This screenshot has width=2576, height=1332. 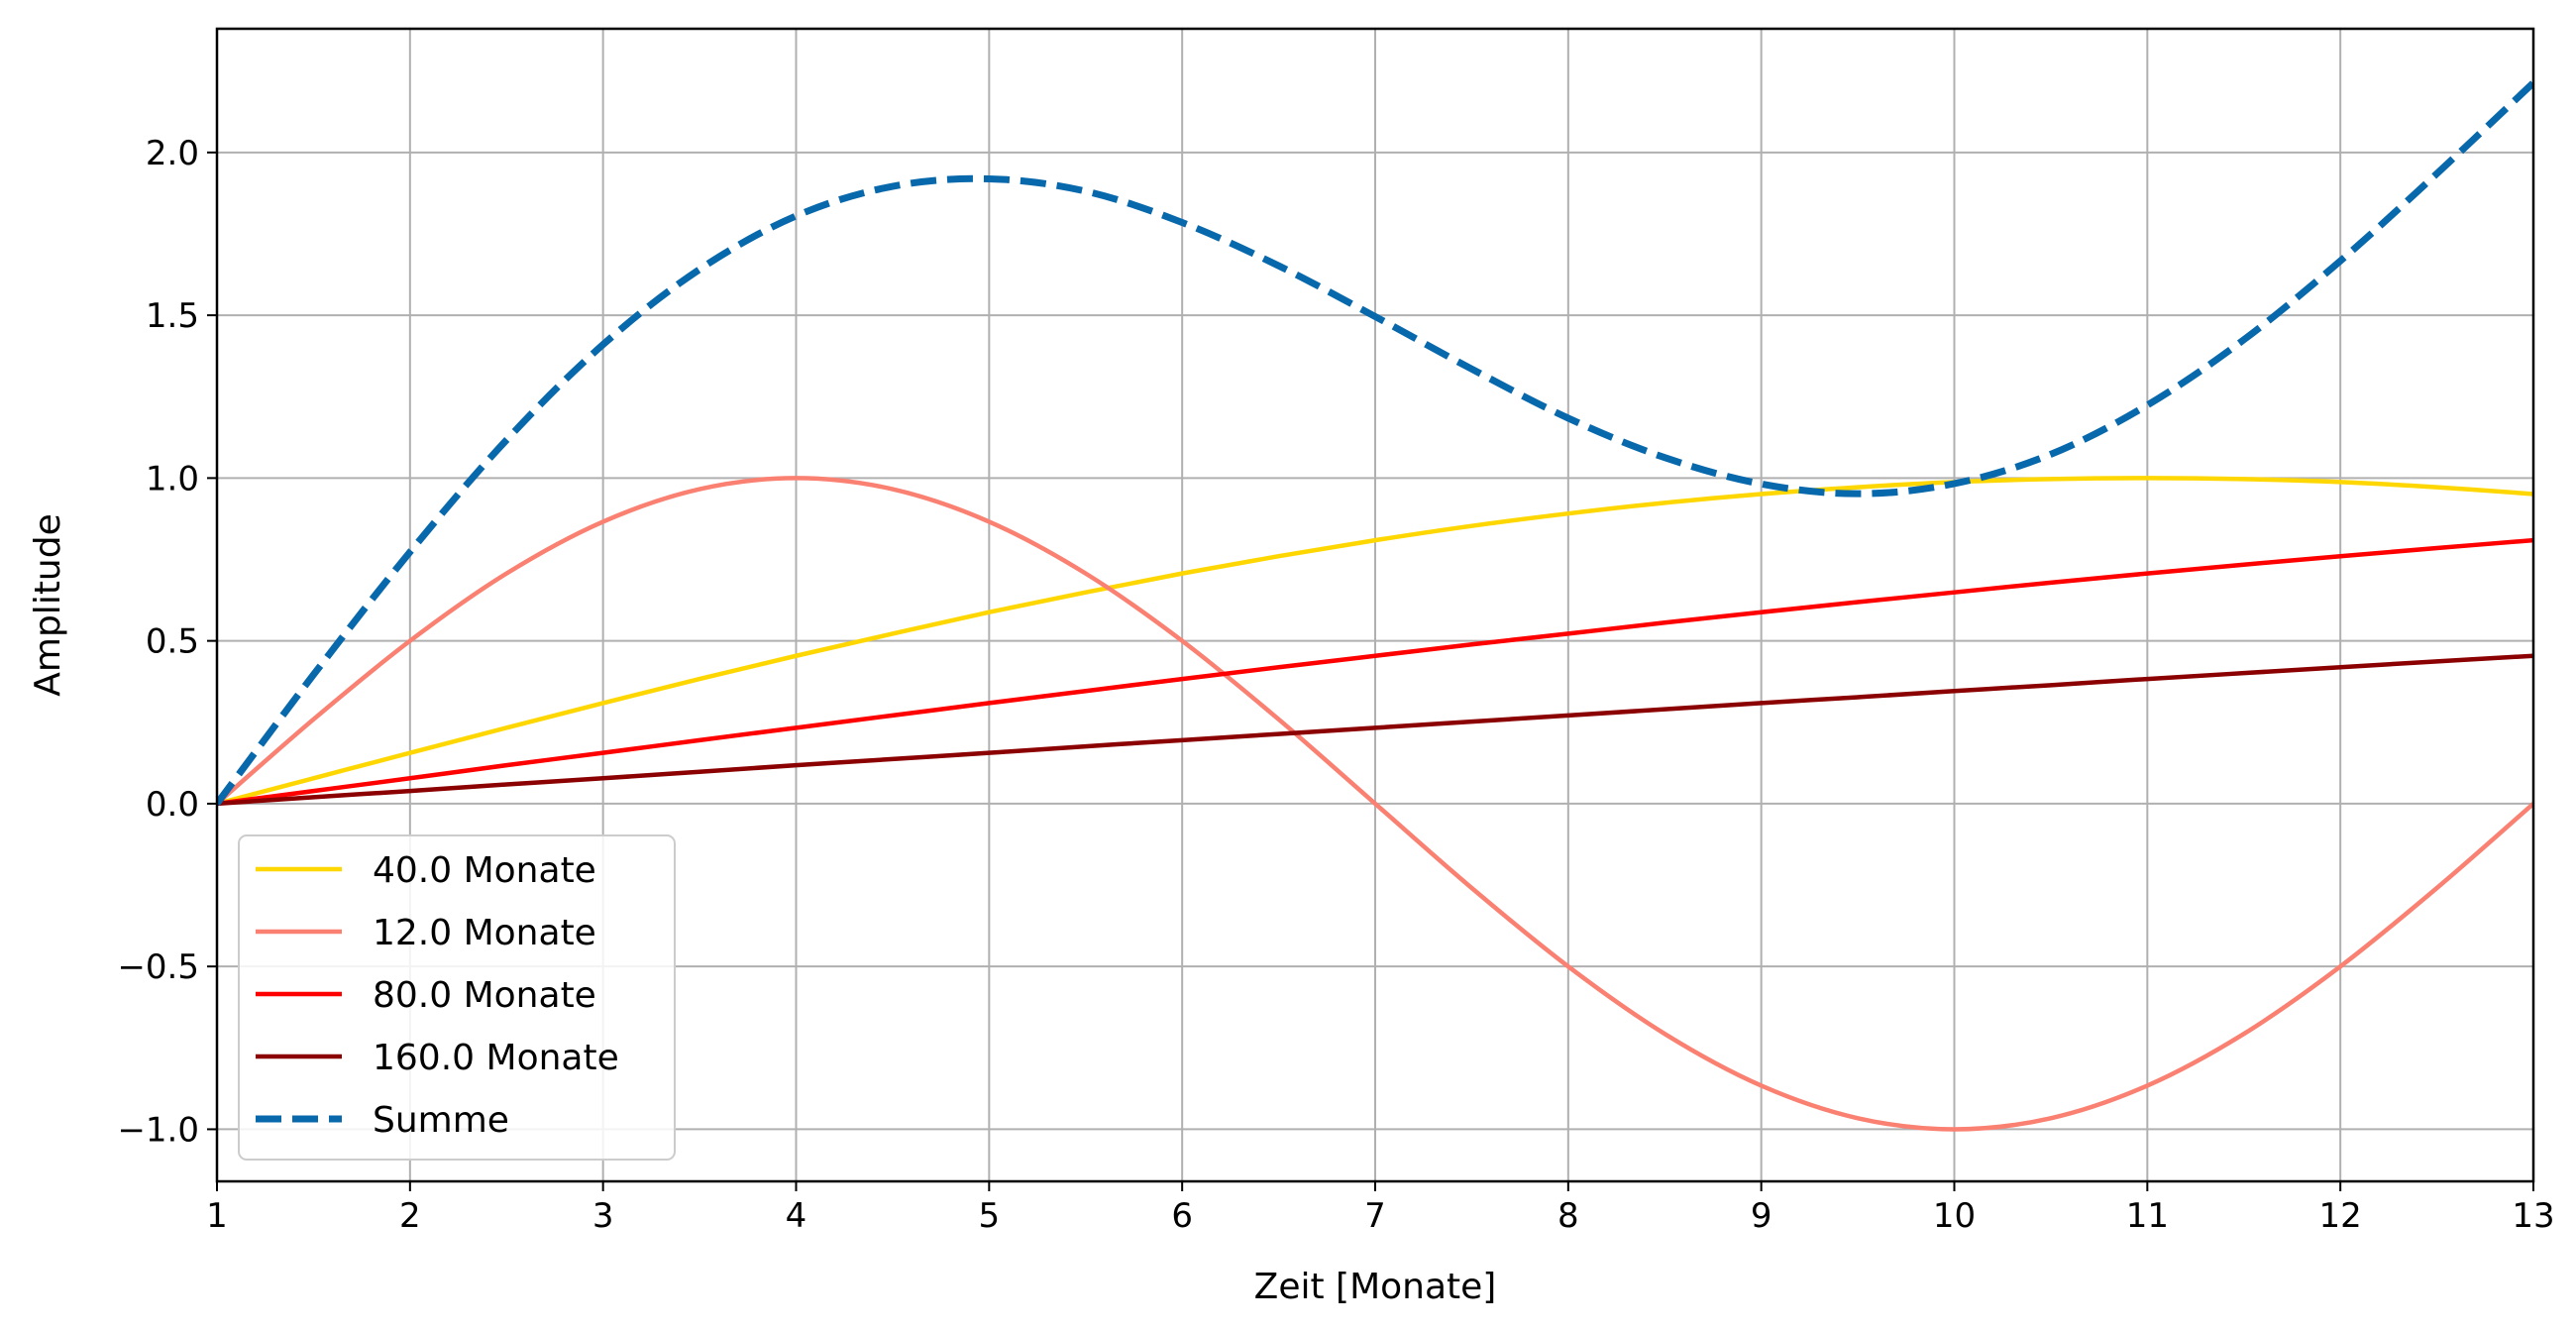 I want to click on legend-label: Summe, so click(x=441, y=1120).